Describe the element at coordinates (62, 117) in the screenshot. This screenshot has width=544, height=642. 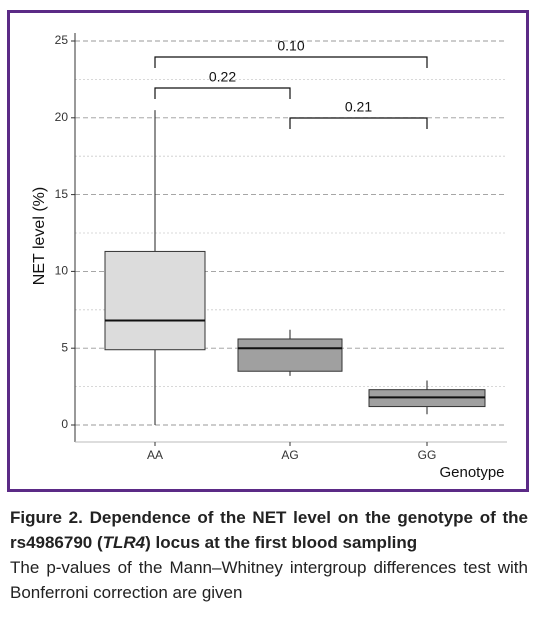
I see `y-tick-label: 20` at that location.